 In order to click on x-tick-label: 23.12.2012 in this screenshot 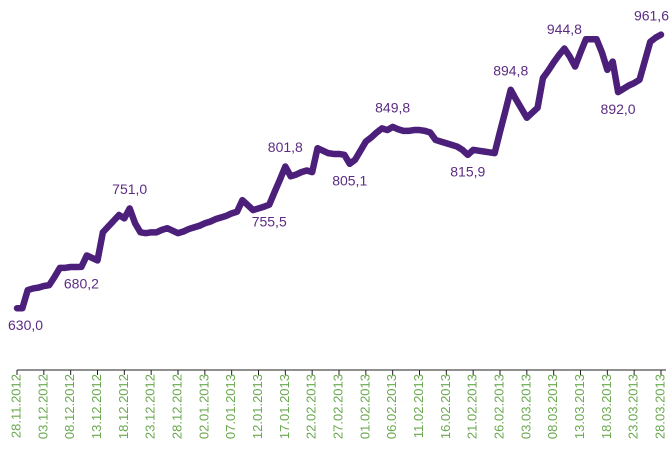, I will do `click(150, 406)`.